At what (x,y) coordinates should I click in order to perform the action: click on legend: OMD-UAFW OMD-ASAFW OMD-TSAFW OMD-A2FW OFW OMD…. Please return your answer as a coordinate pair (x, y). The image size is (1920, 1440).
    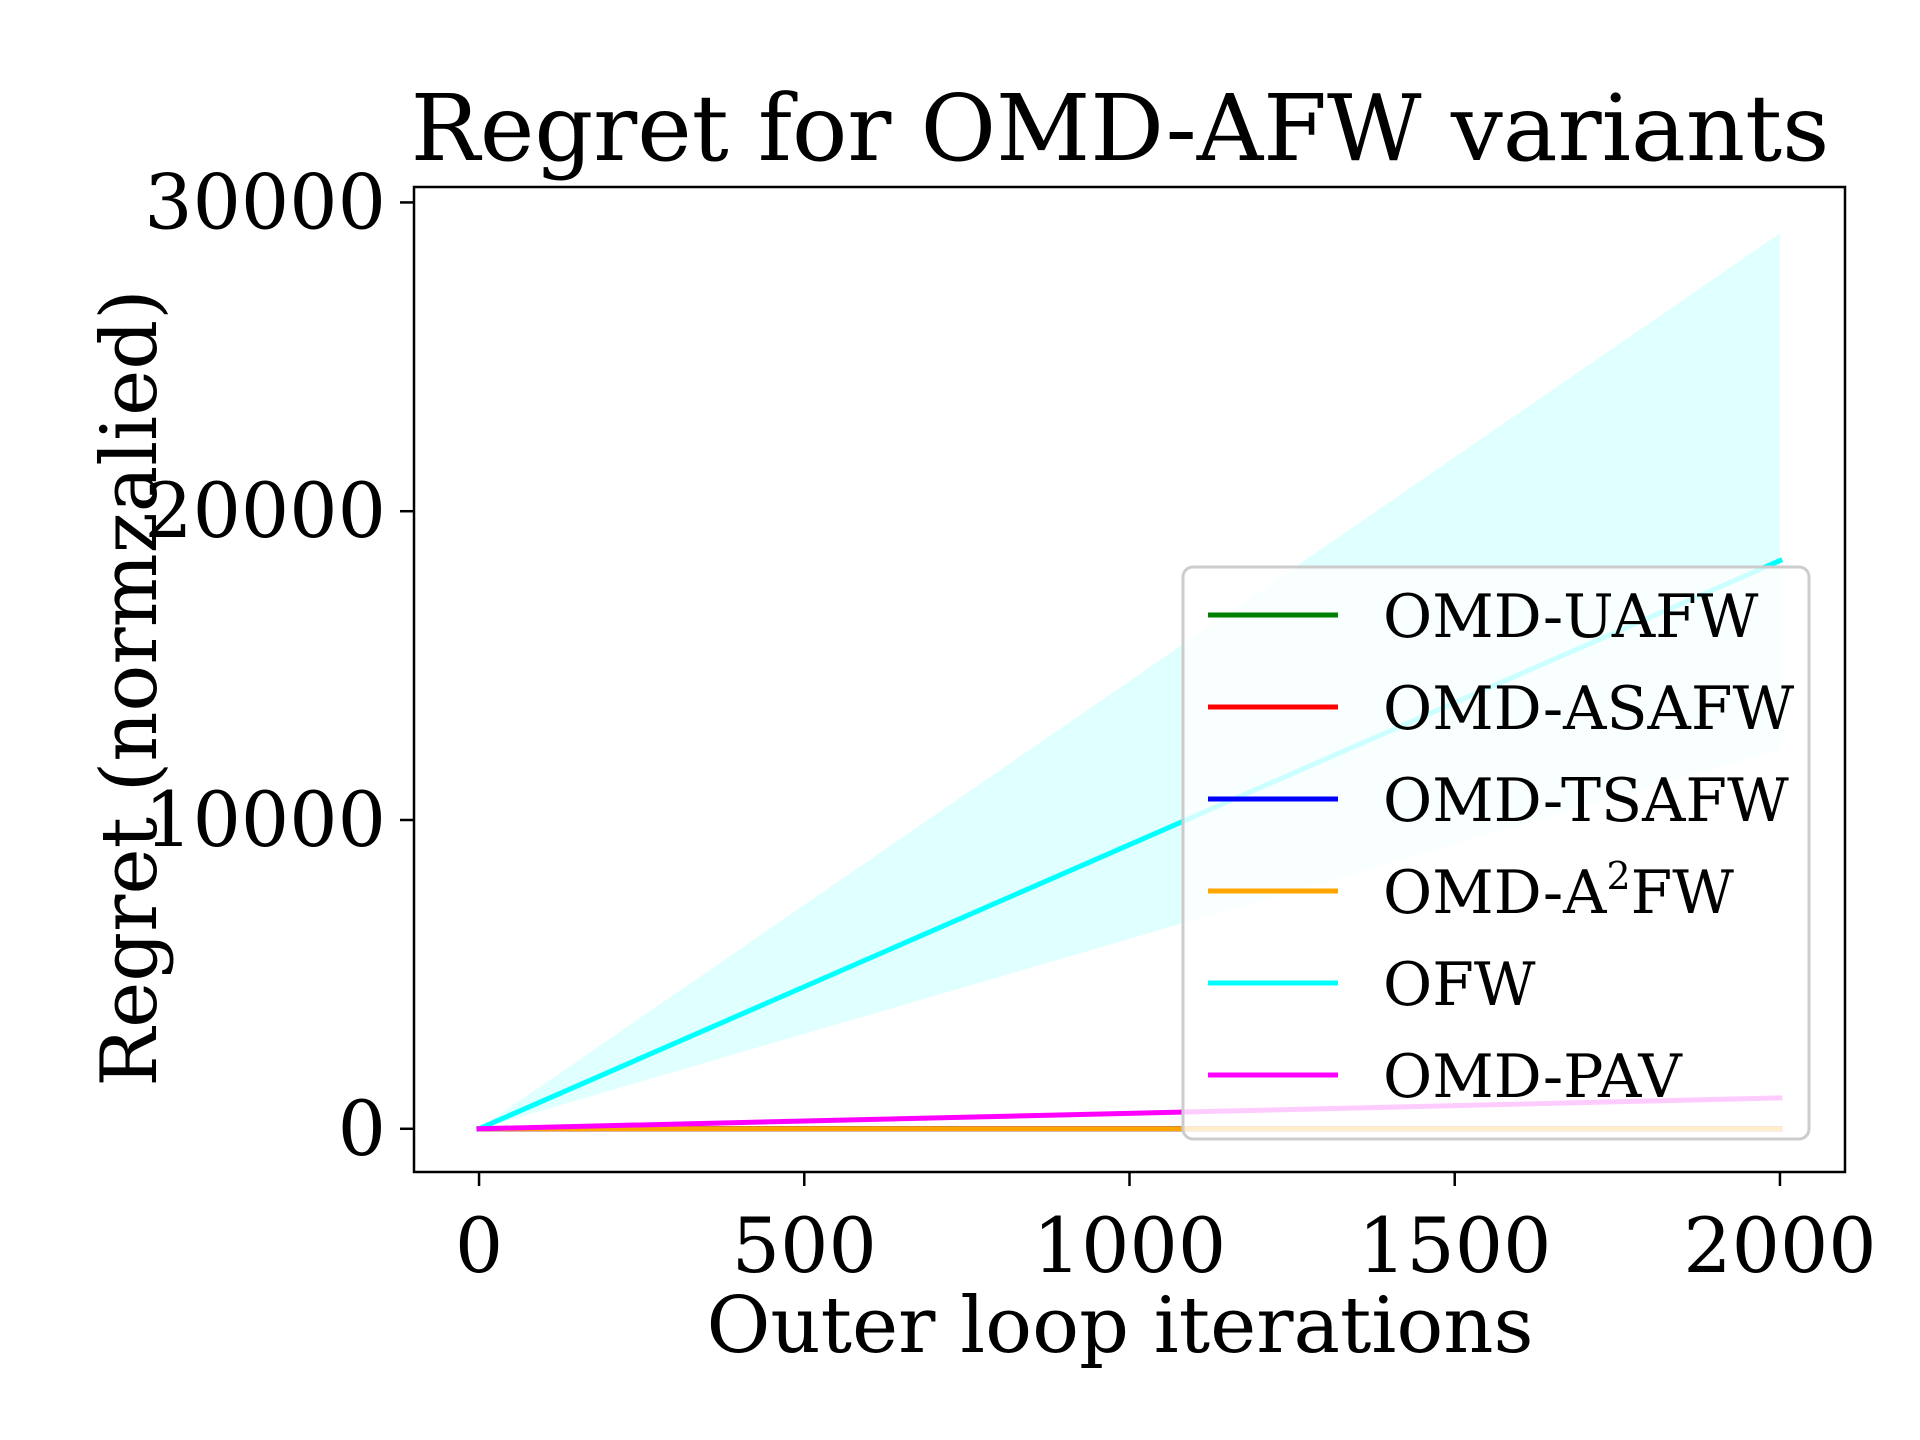
    Looking at the image, I should click on (1496, 853).